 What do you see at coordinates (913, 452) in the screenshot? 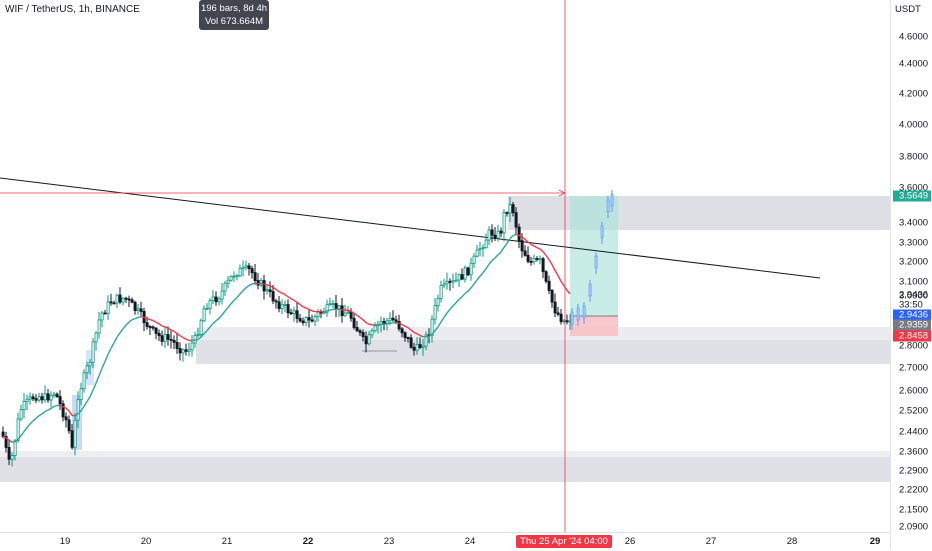
I see `price-tick: 2.3600` at bounding box center [913, 452].